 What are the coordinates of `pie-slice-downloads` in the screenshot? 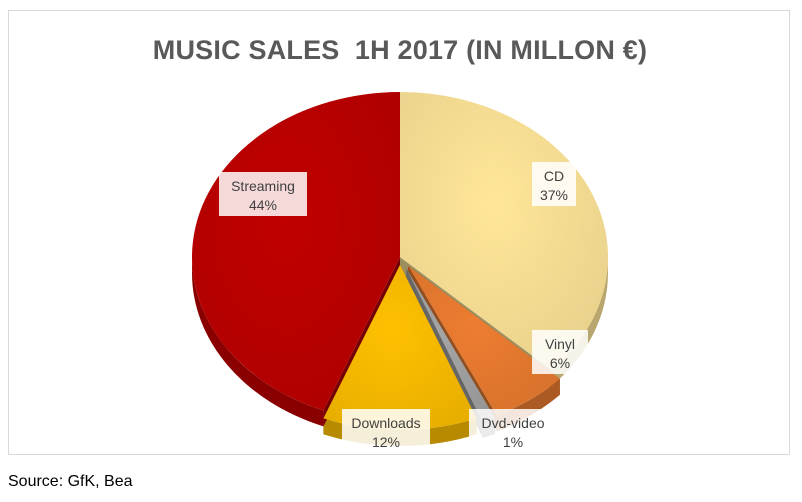 It's located at (400, 347).